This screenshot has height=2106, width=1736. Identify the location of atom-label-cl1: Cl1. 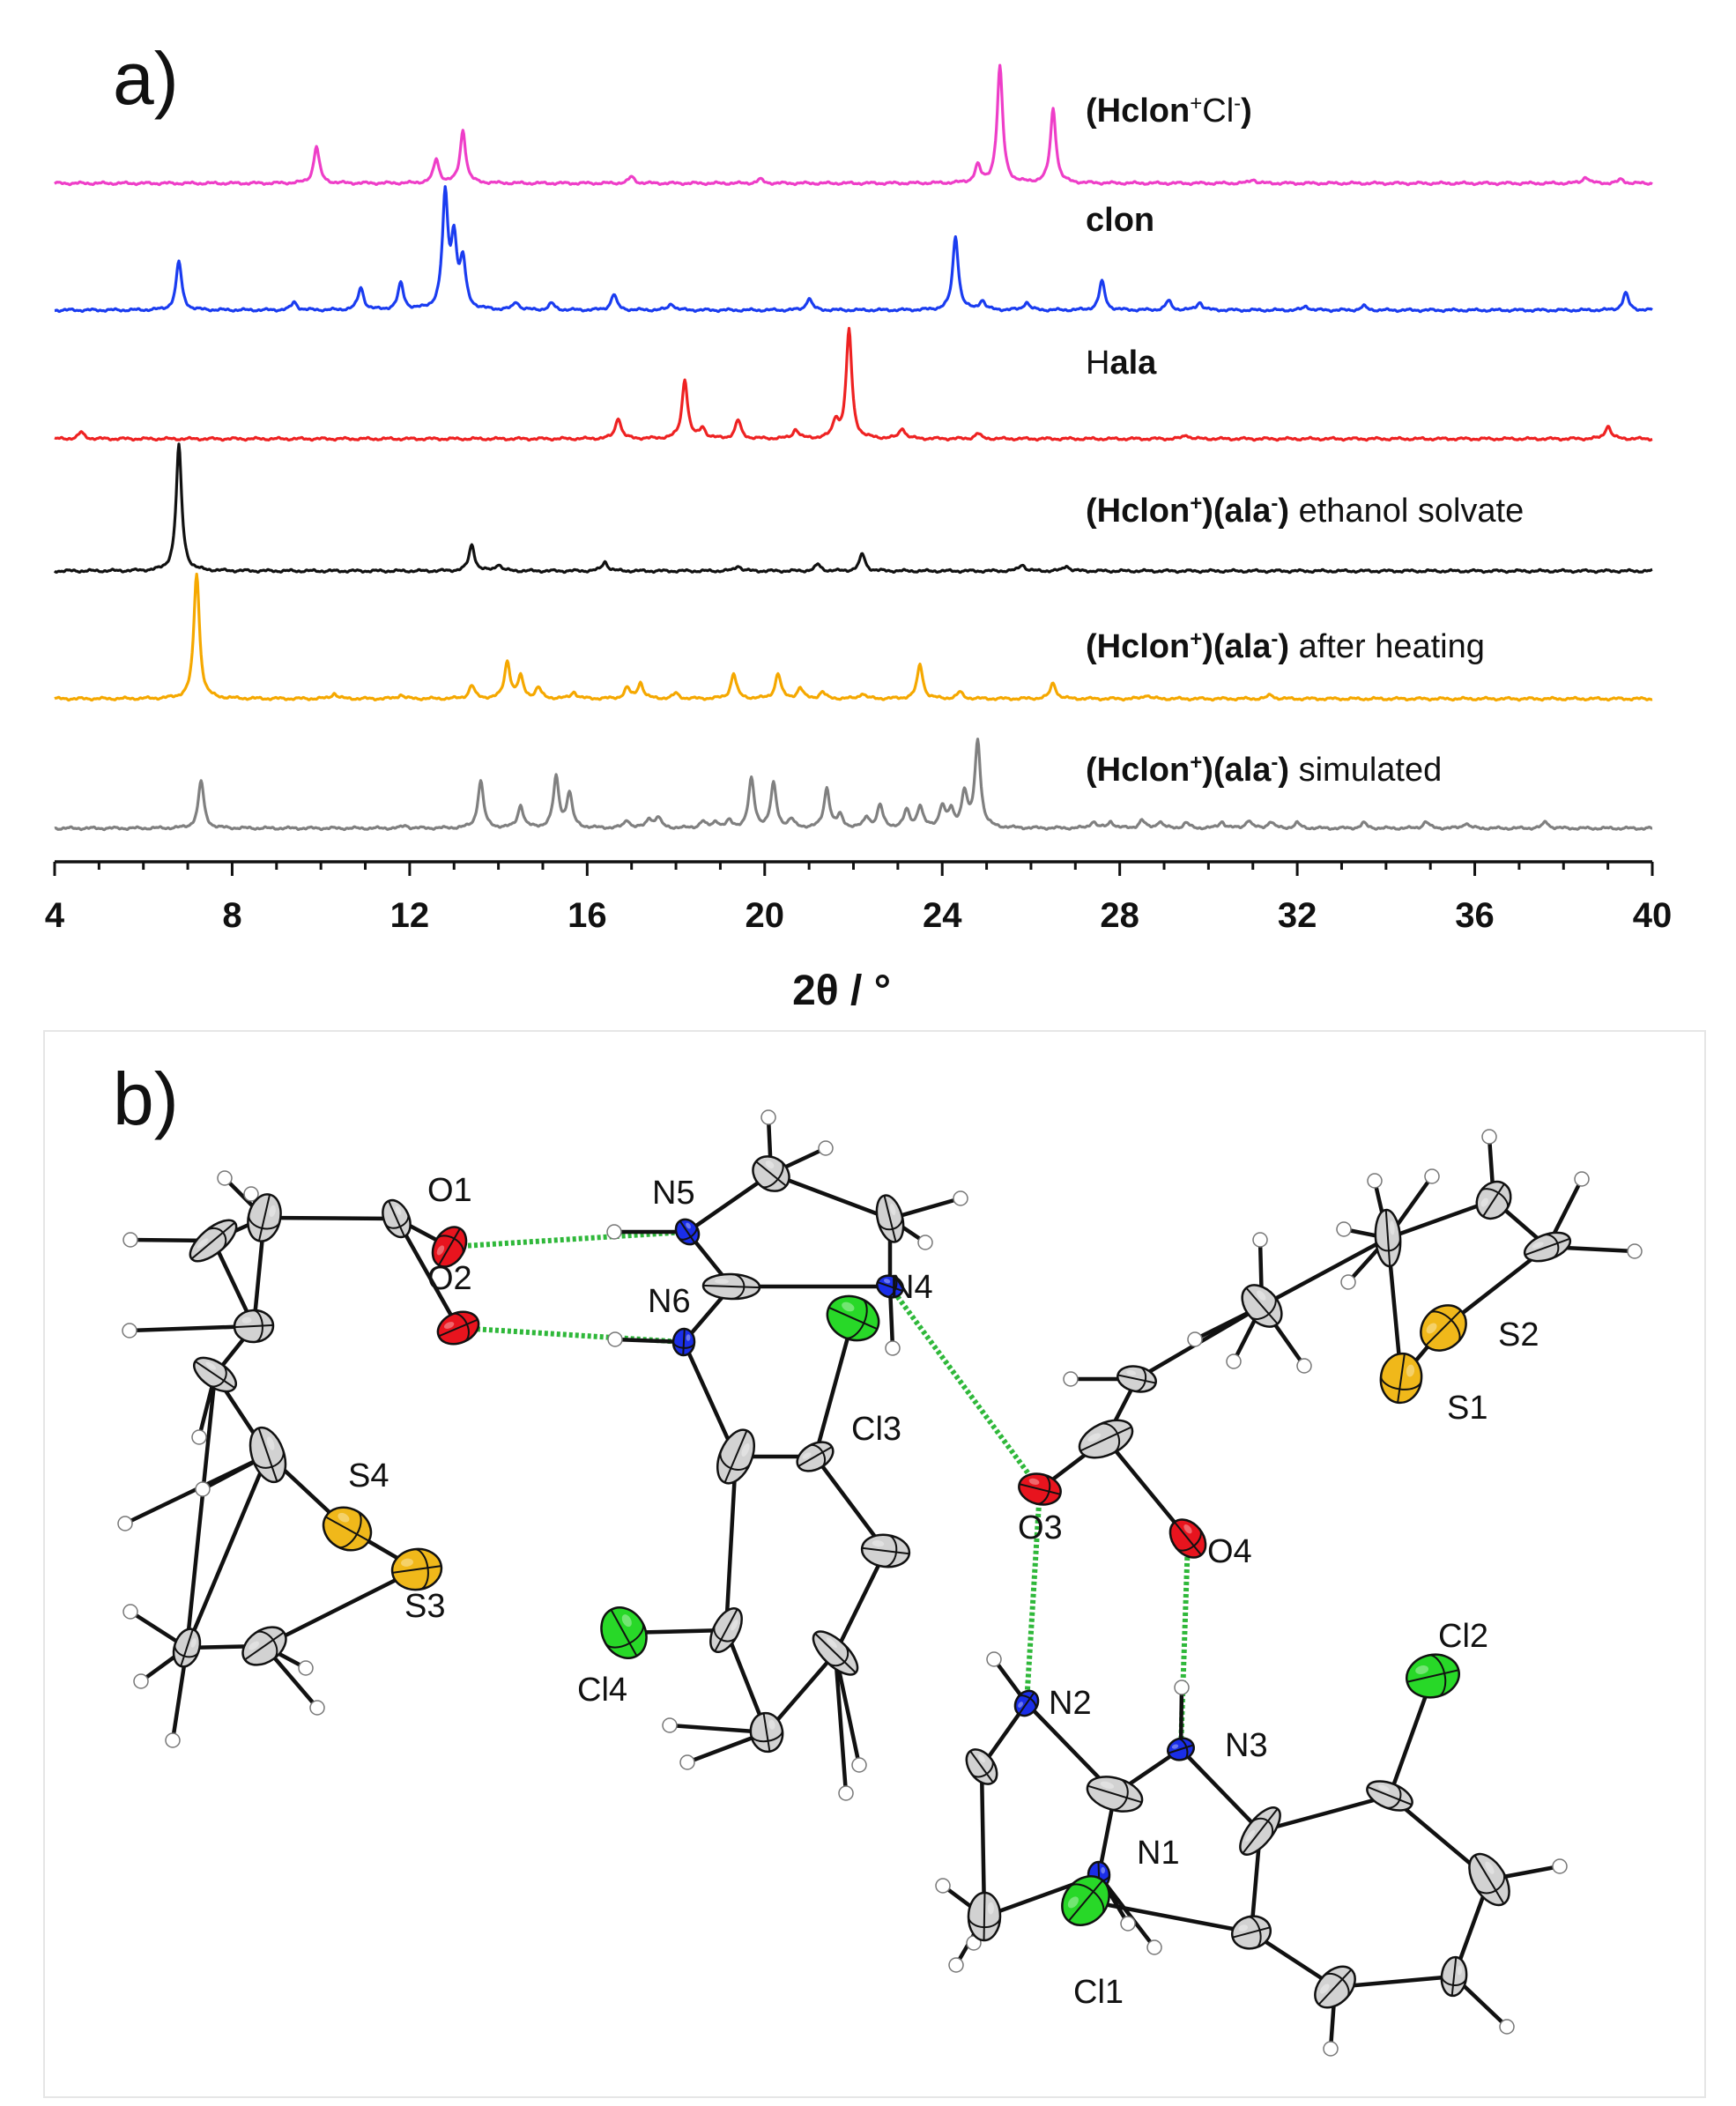
(1098, 1992).